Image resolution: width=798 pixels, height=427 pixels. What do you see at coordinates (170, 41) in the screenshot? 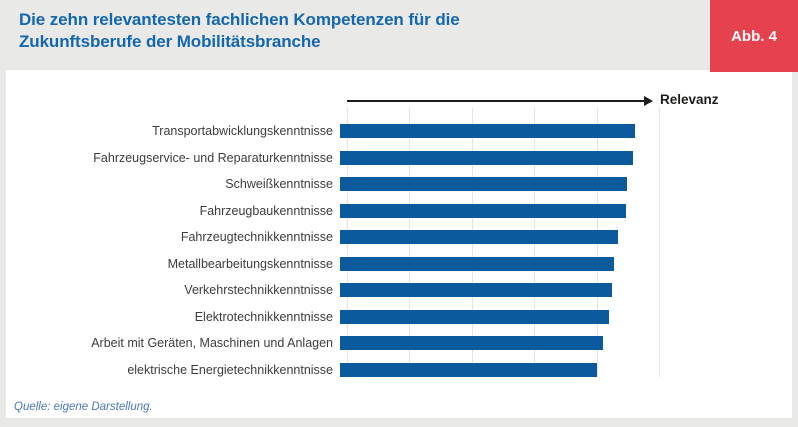
I see `figure-title-line-2: Zukunftsberufe der Mobilitätsbranche` at bounding box center [170, 41].